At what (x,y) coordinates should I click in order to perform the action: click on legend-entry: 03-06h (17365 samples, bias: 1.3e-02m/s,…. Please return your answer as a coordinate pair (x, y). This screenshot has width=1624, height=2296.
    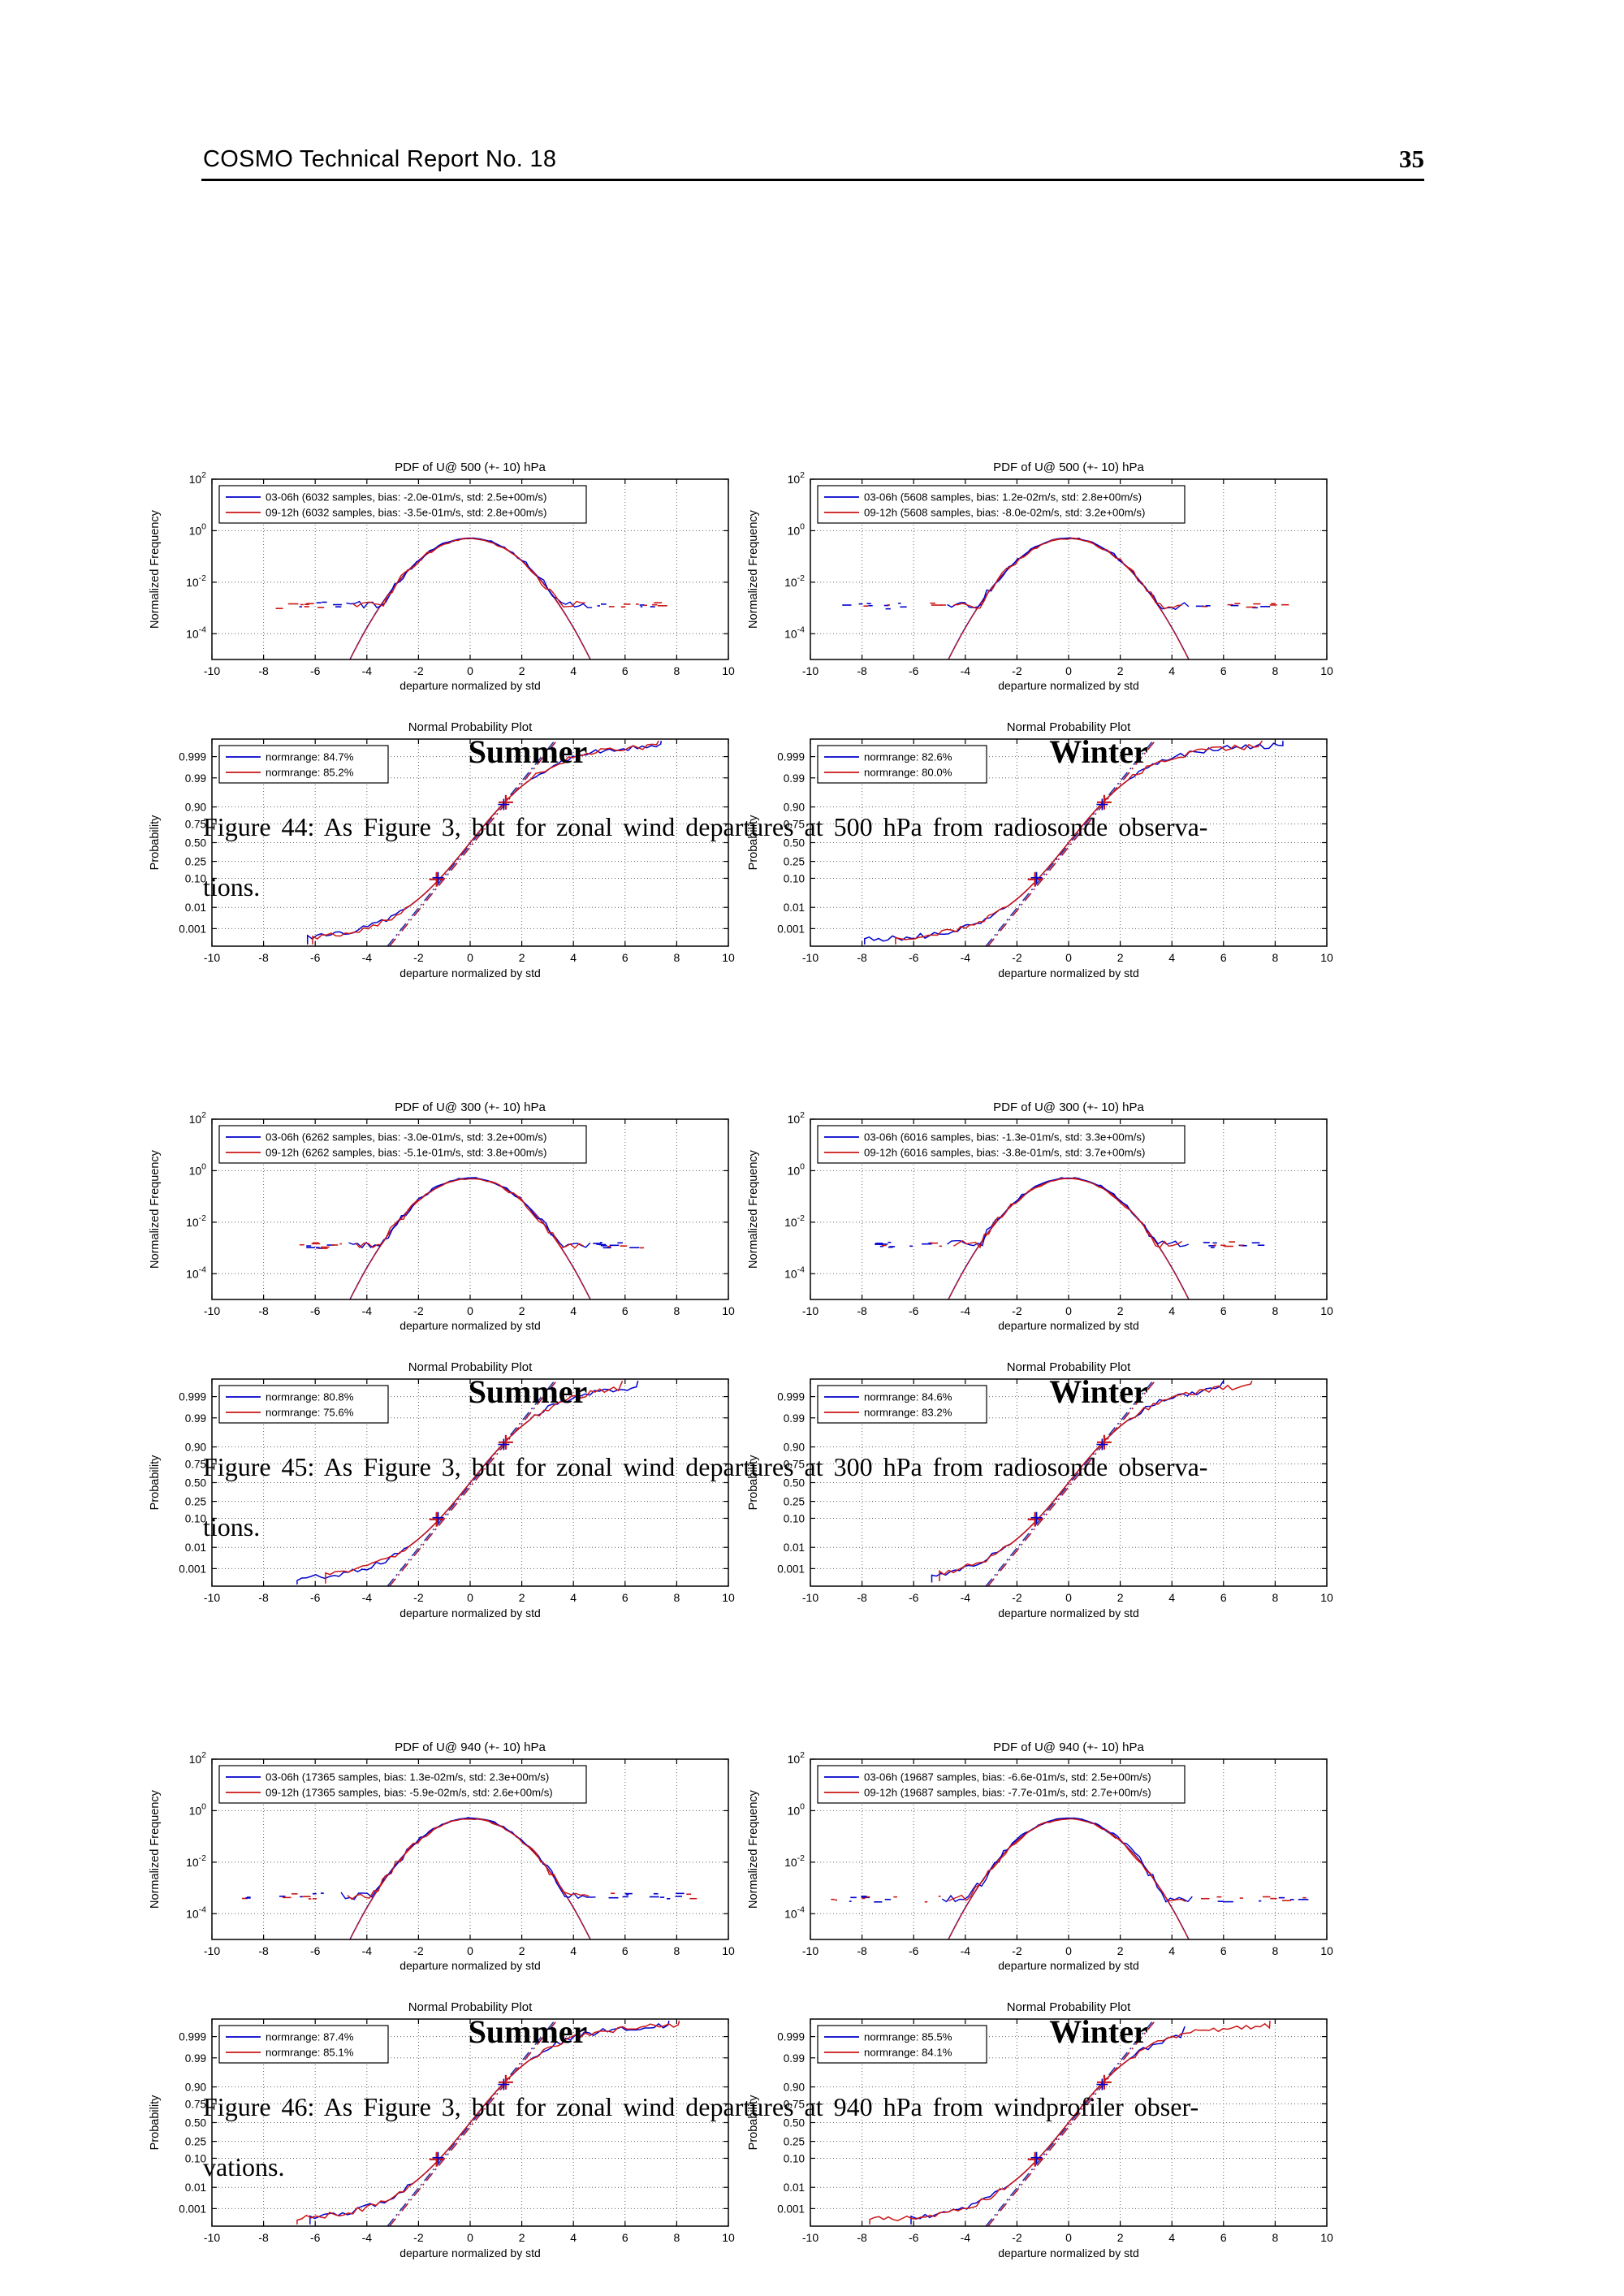
    Looking at the image, I should click on (408, 1777).